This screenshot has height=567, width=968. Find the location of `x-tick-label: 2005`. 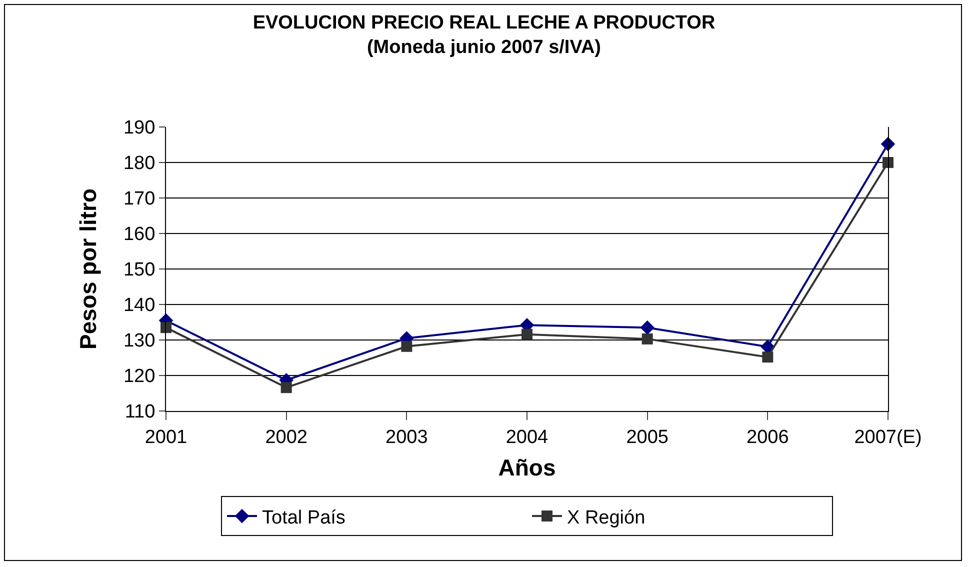

x-tick-label: 2005 is located at coordinates (647, 437).